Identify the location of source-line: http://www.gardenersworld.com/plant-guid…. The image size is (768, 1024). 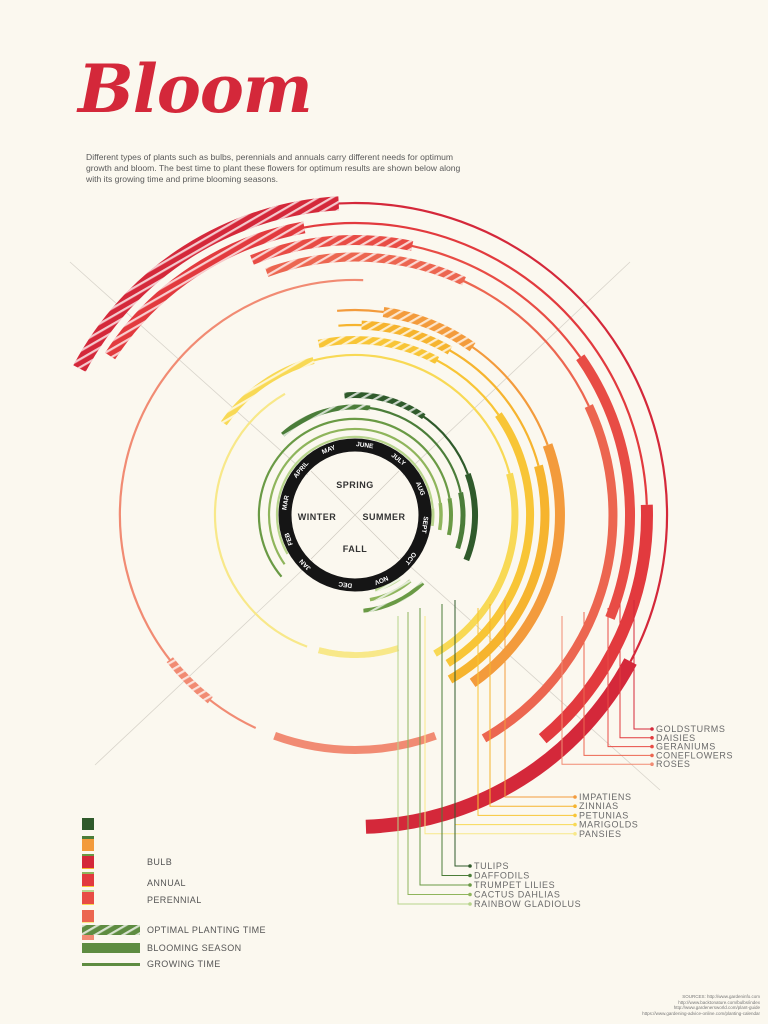
(716, 1008).